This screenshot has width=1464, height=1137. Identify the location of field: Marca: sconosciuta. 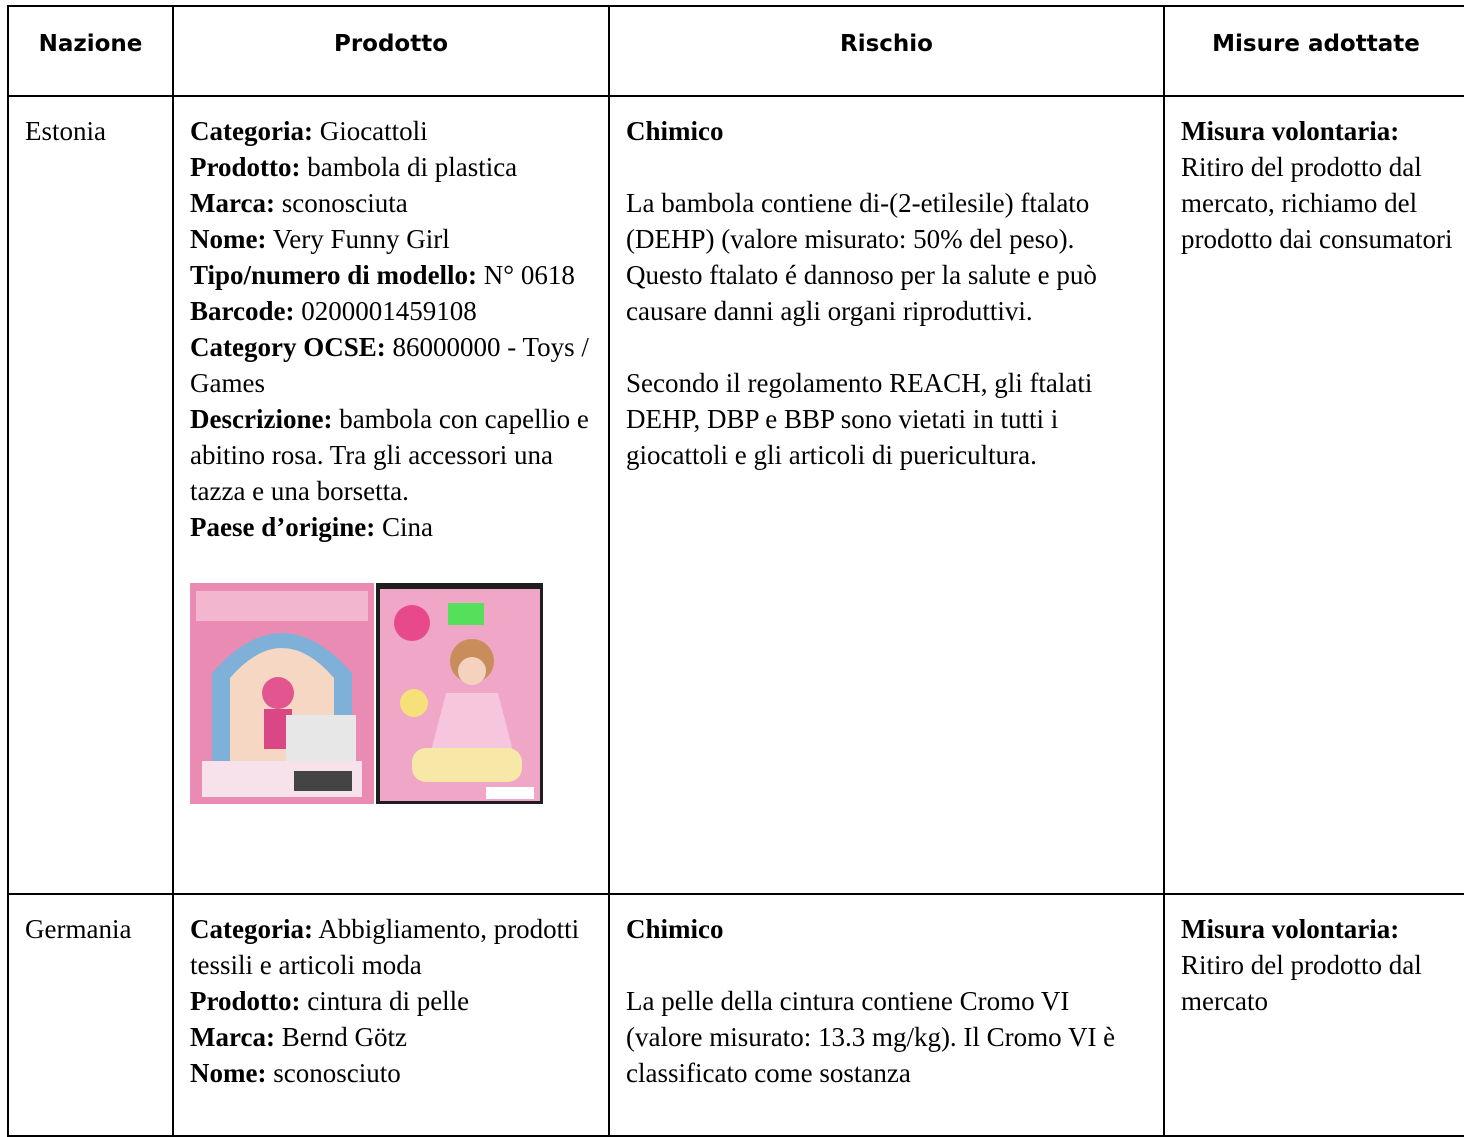
(392, 203).